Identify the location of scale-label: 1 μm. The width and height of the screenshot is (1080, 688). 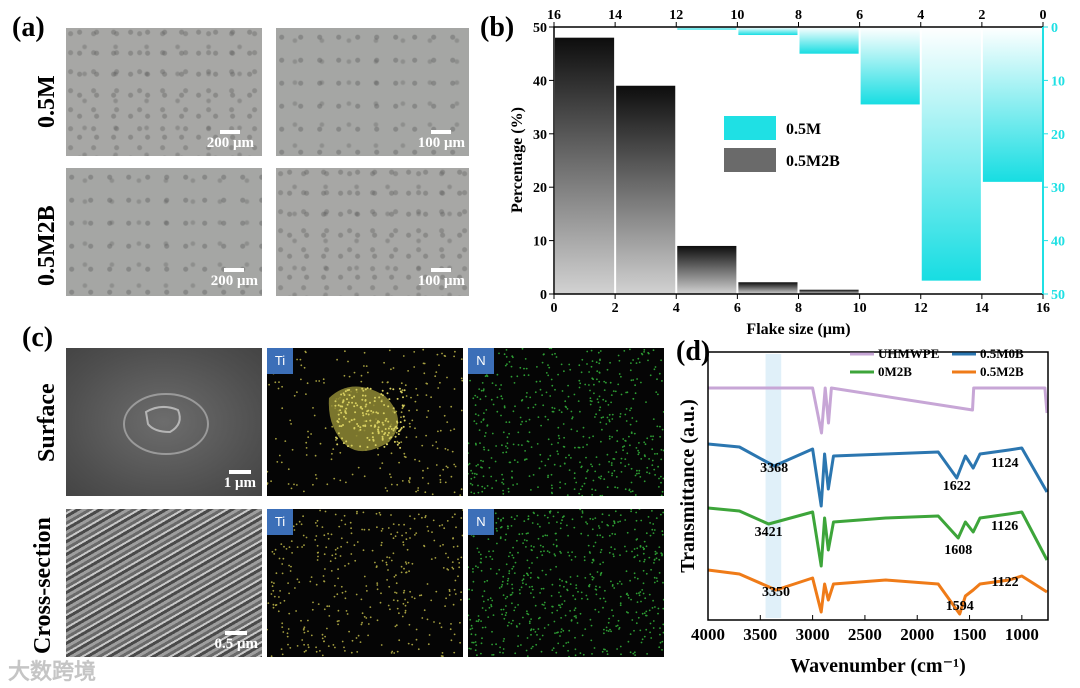
(239, 483).